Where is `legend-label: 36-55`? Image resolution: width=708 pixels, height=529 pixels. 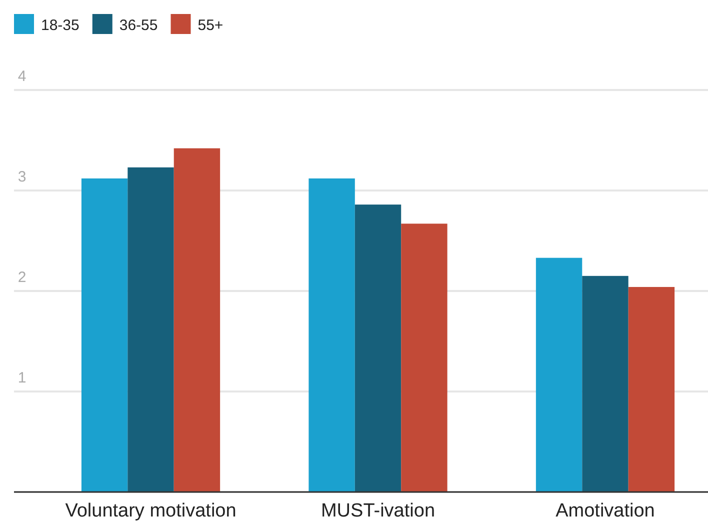 legend-label: 36-55 is located at coordinates (138, 25).